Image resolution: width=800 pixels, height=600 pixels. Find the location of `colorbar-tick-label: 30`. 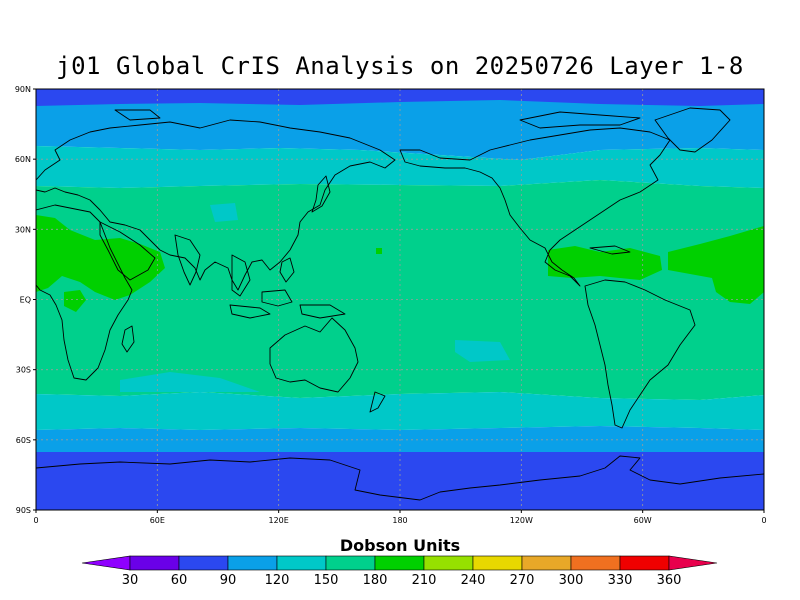

colorbar-tick-label: 30 is located at coordinates (130, 580).